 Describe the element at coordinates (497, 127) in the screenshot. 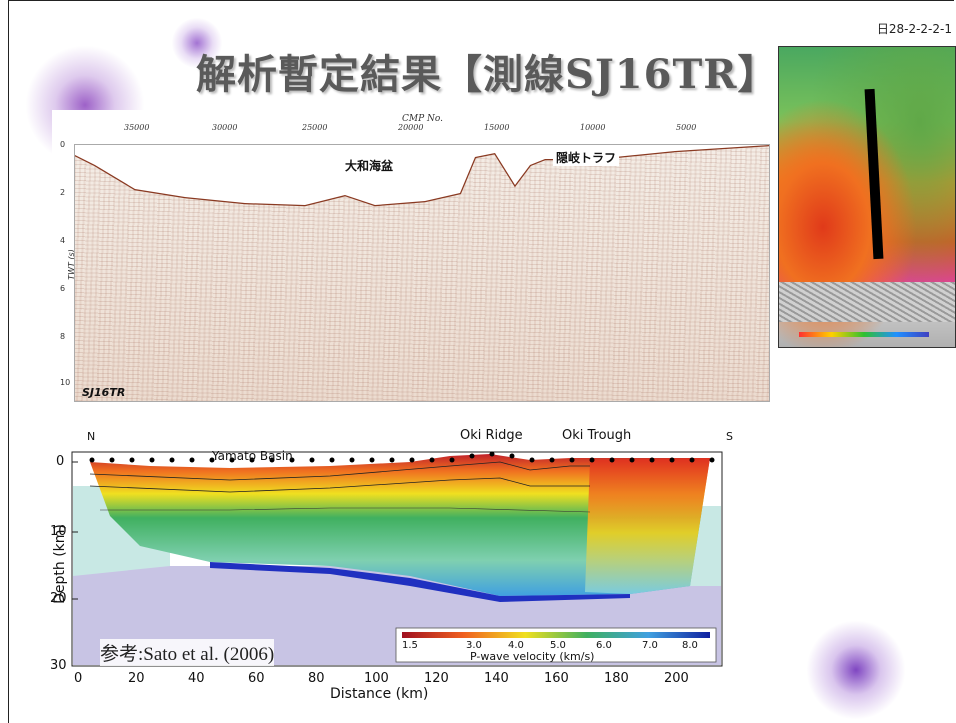

I see `cmp-tick: 15000` at that location.